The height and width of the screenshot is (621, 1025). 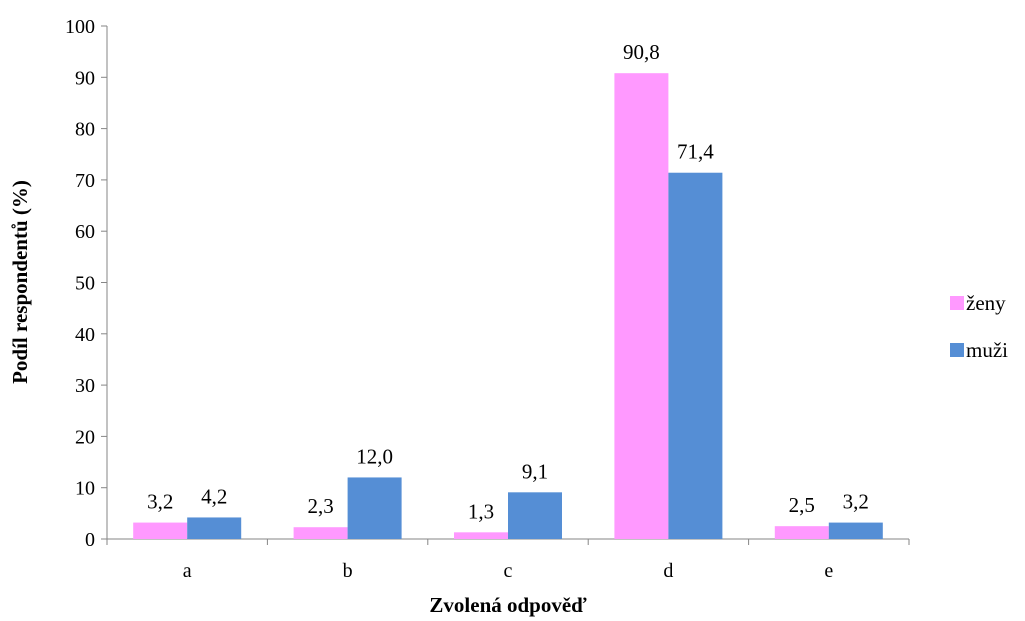 I want to click on bar-ženy-c, so click(x=481, y=535).